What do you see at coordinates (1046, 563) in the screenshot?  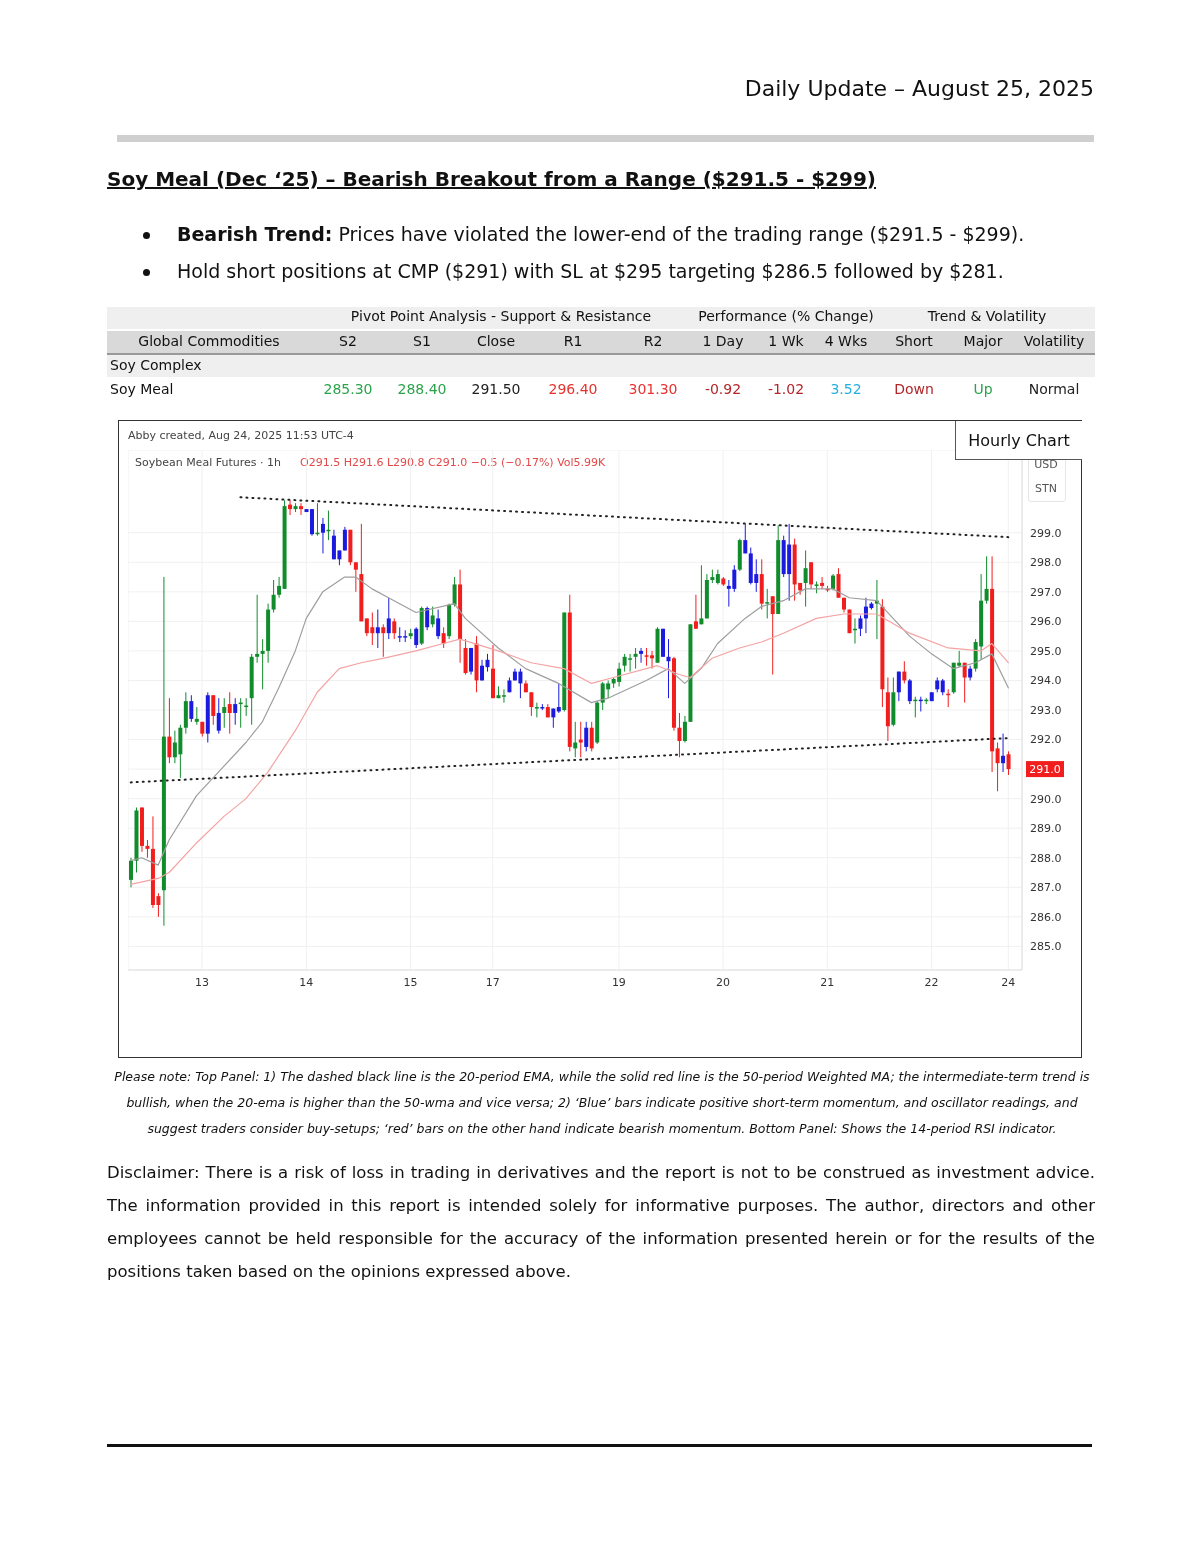 I see `y-tick-label: 298.0` at bounding box center [1046, 563].